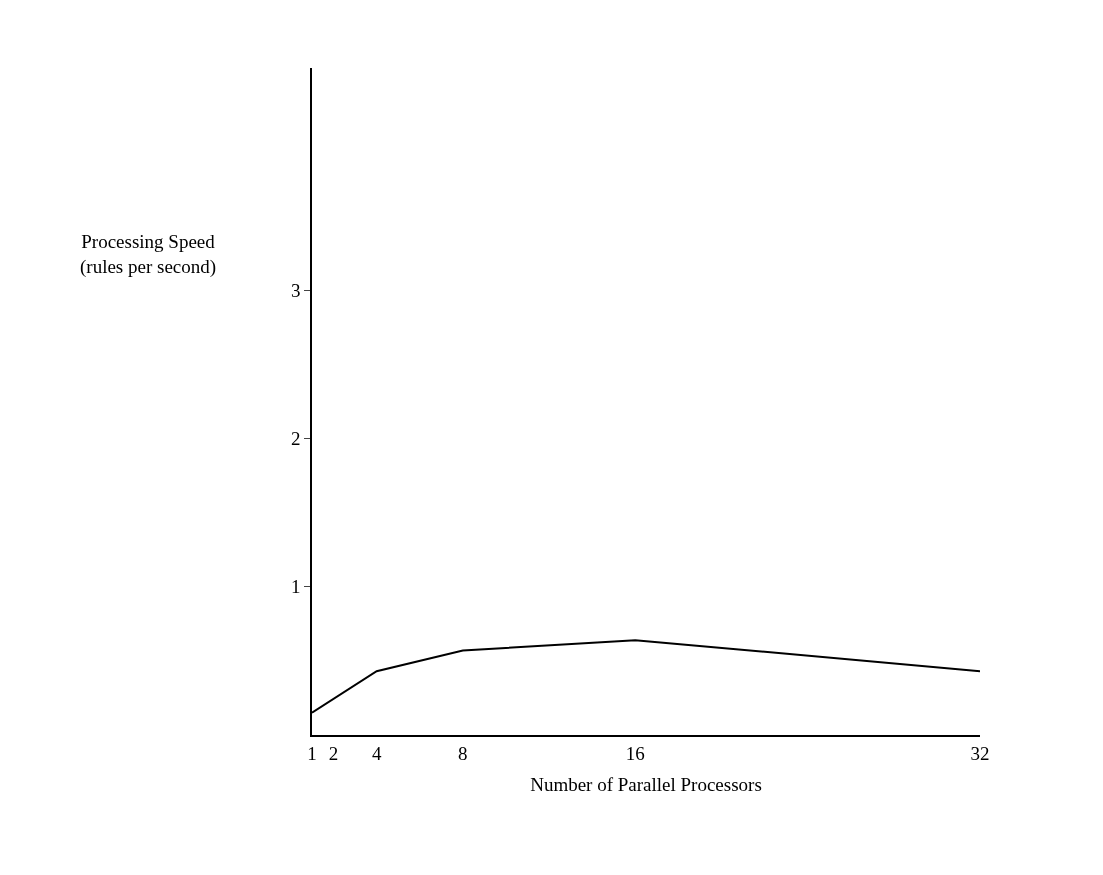  What do you see at coordinates (295, 290) in the screenshot?
I see `y-tick-label: 3` at bounding box center [295, 290].